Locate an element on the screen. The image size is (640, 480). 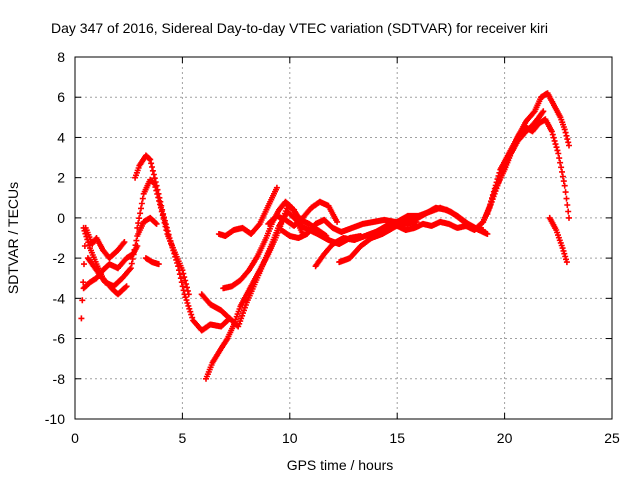
x-tick-label: 20 is located at coordinates (505, 438).